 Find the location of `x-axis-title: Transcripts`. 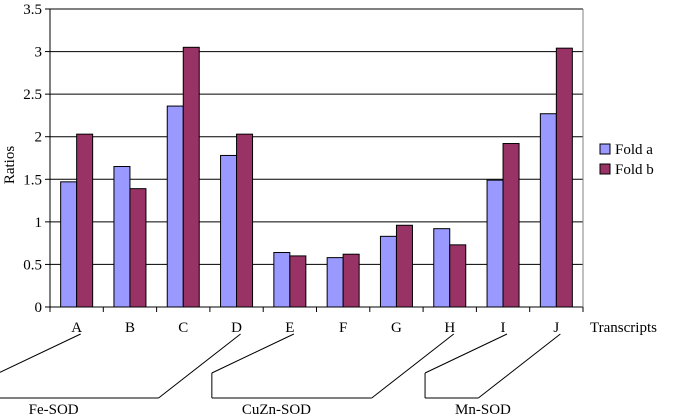

x-axis-title: Transcripts is located at coordinates (623, 328).